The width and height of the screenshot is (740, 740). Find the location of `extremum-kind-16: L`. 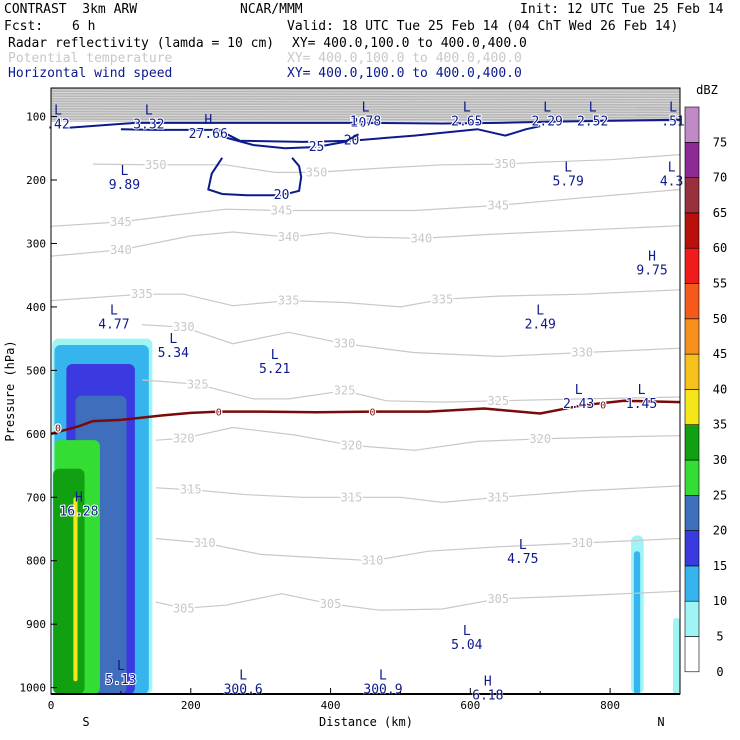

extremum-kind-16: L is located at coordinates (579, 390).